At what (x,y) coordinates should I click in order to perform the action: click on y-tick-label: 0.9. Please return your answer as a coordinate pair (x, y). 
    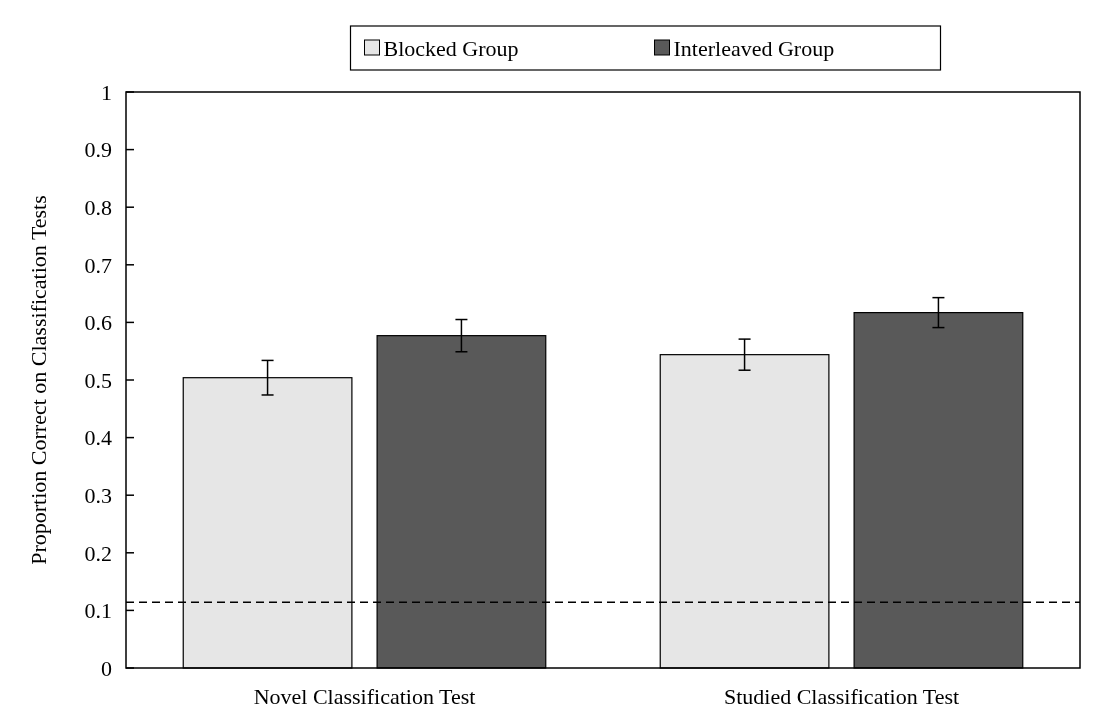
    Looking at the image, I should click on (98, 150).